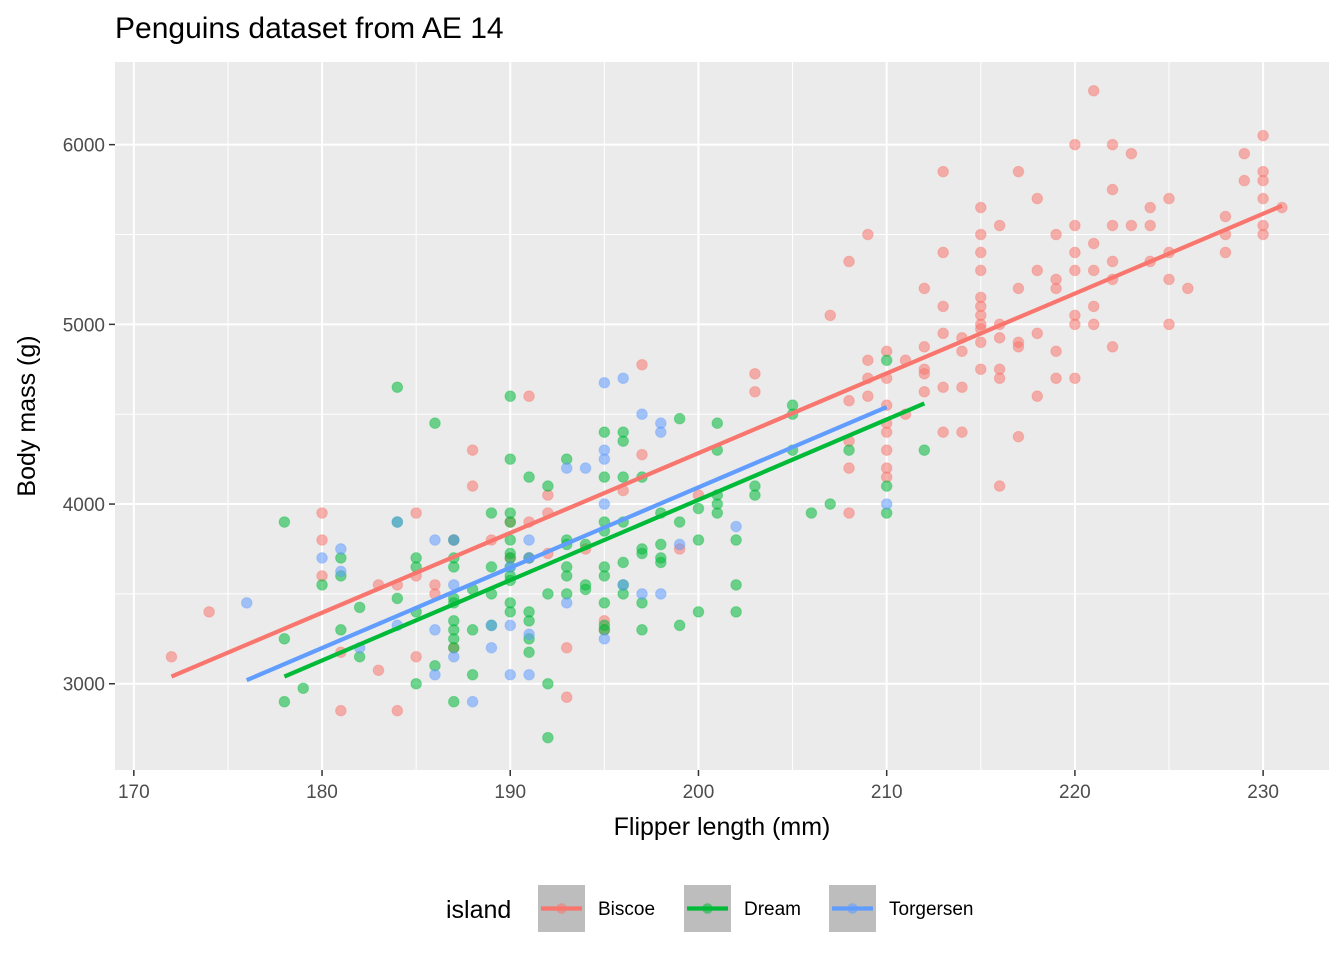 This screenshot has width=1344, height=960. I want to click on legend-item-torgersen: Torgersen, so click(901, 908).